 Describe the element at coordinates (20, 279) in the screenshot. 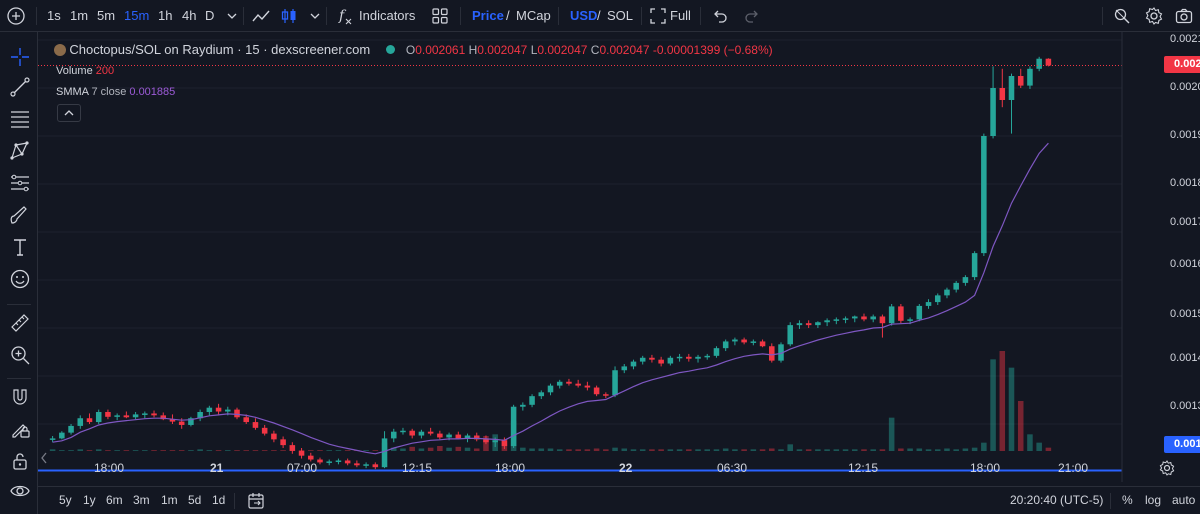

I see `emoji-icon` at that location.